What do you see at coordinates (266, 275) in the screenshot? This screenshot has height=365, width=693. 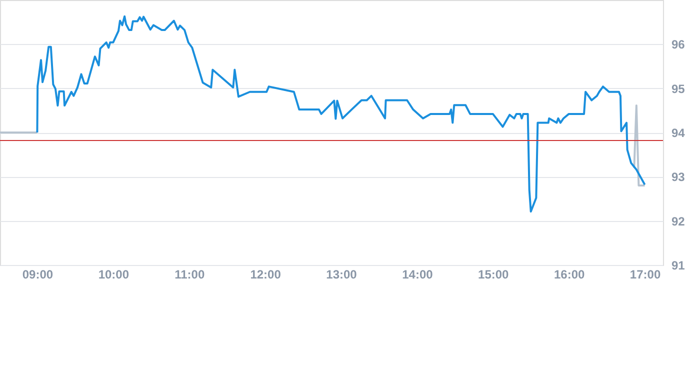 I see `x-tick-label: 12:00` at bounding box center [266, 275].